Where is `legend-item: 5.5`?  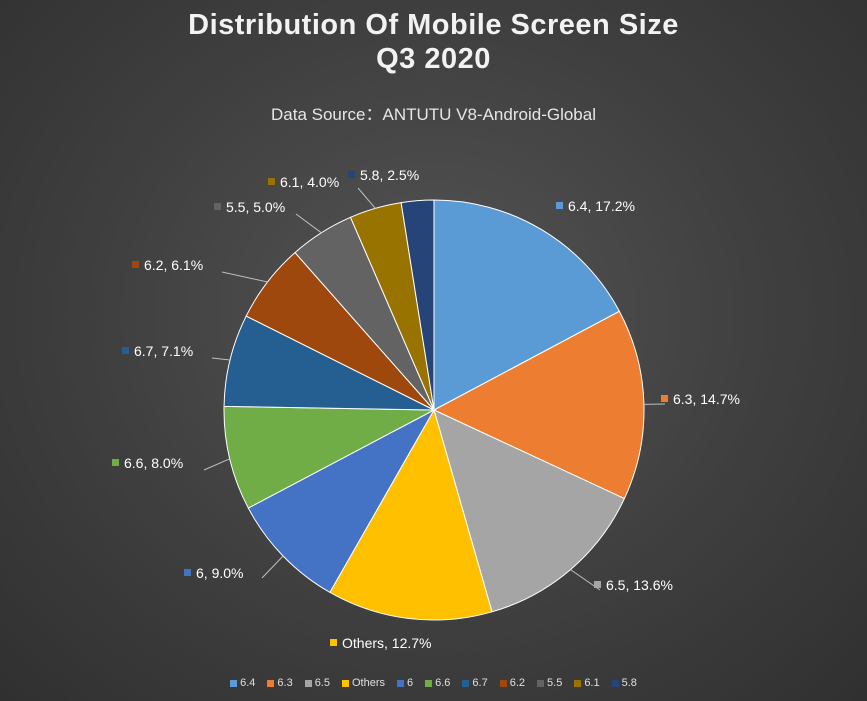
legend-item: 5.5 is located at coordinates (549, 683).